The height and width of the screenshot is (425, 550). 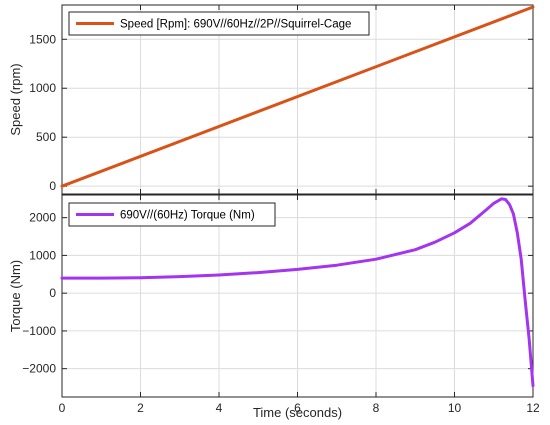 I want to click on x-tick-label: 6, so click(x=297, y=408).